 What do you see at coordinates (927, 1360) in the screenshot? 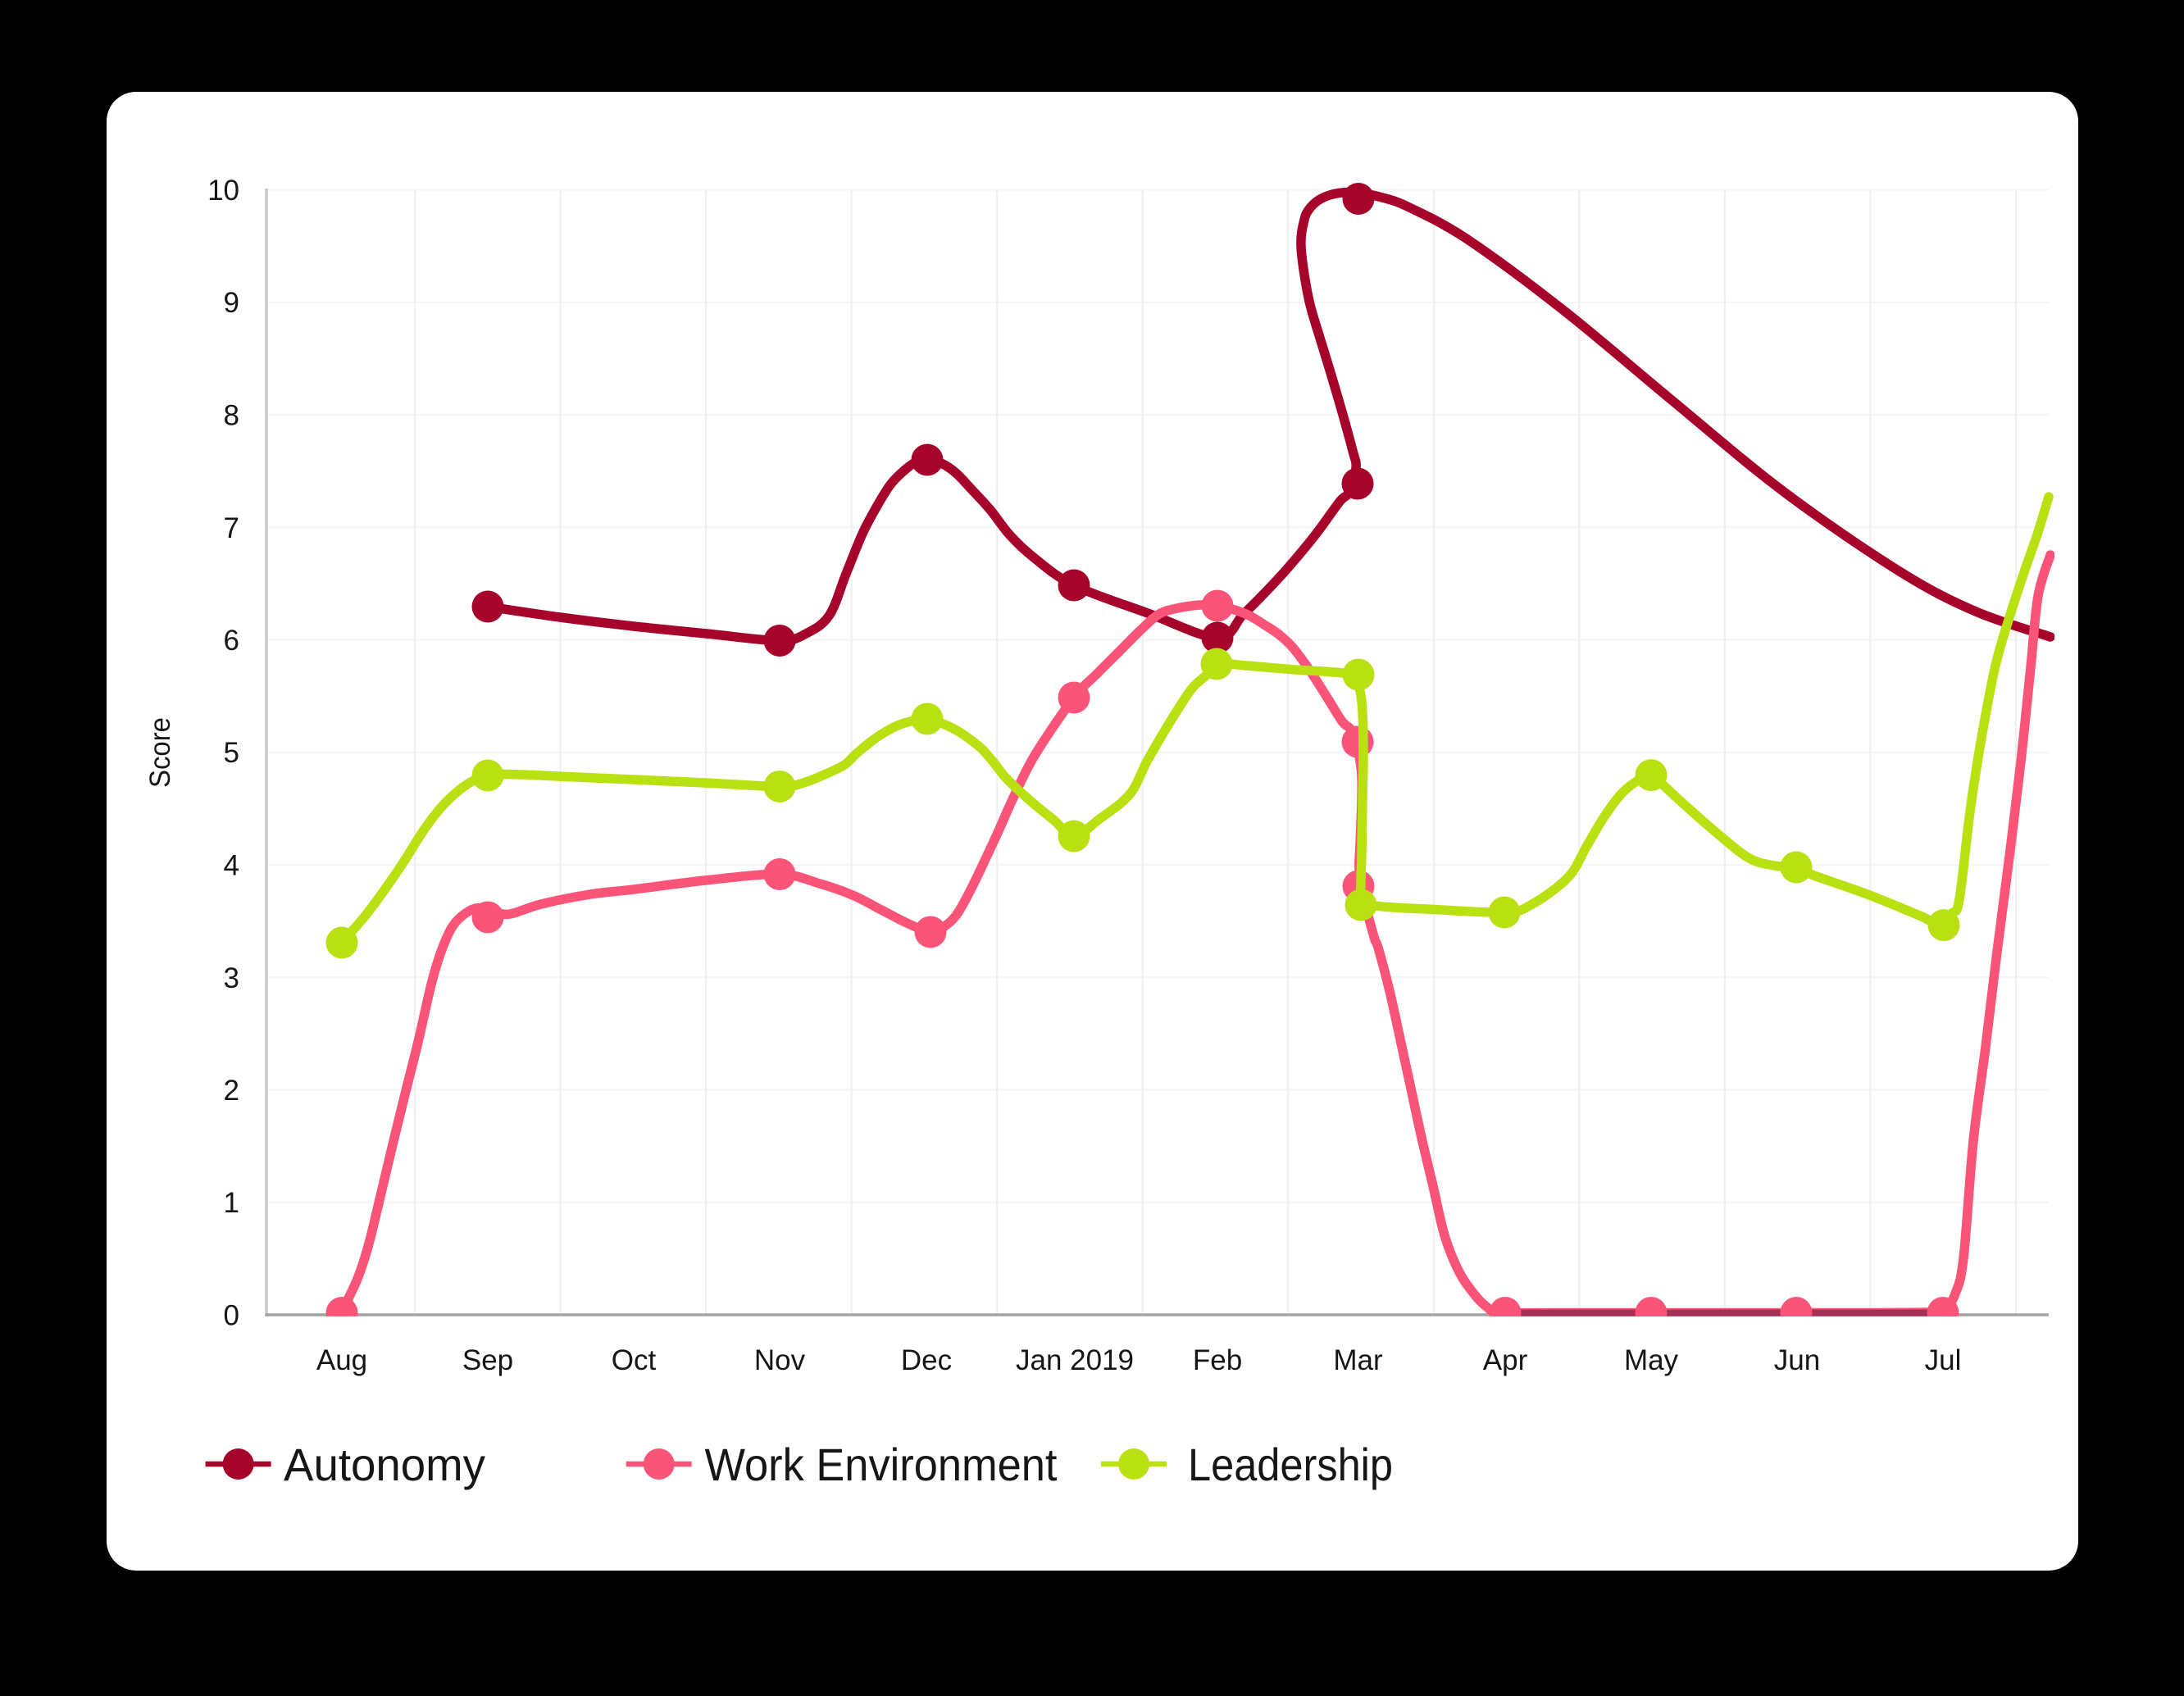
I see `svg-text: Dec` at bounding box center [927, 1360].